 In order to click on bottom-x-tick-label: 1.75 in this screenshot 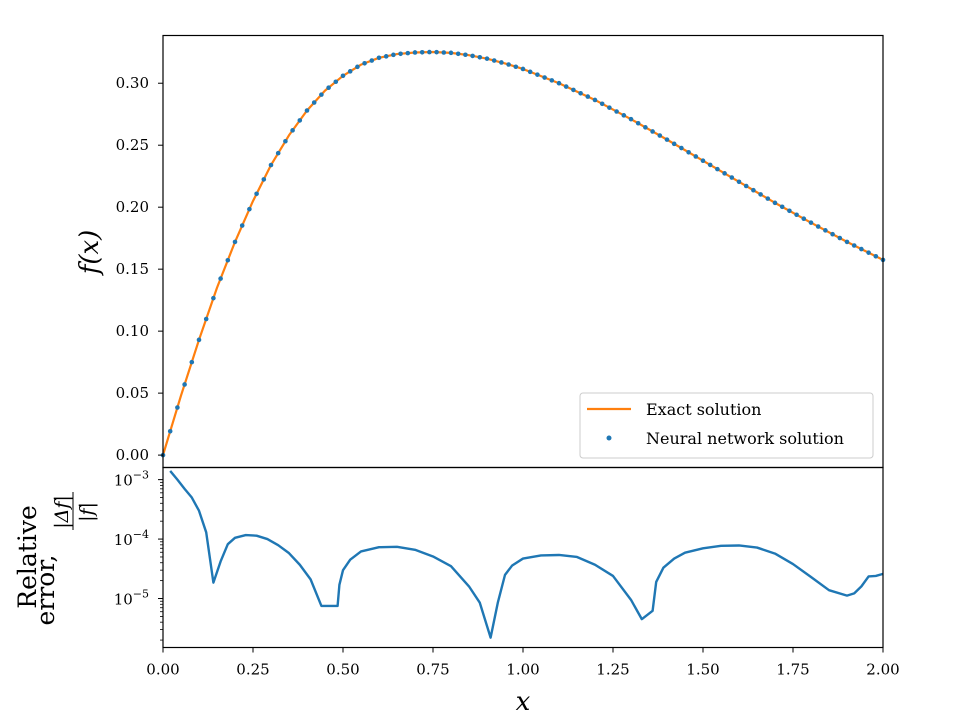, I will do `click(792, 670)`.